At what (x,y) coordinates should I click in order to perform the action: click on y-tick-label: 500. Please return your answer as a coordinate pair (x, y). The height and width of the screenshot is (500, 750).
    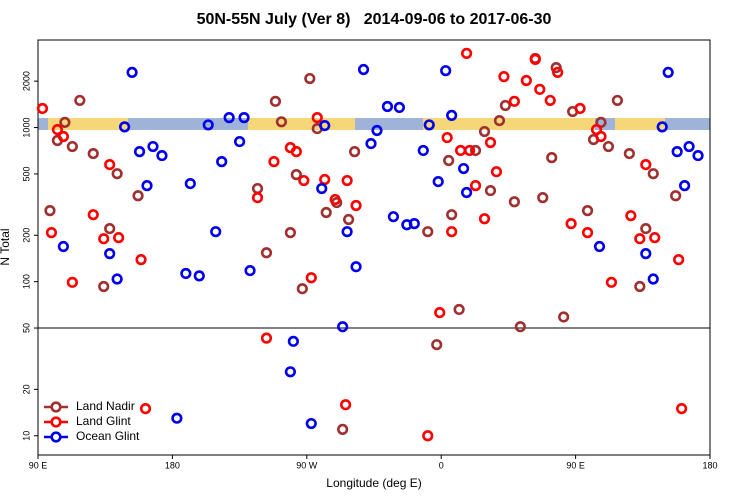
    Looking at the image, I should click on (26, 173).